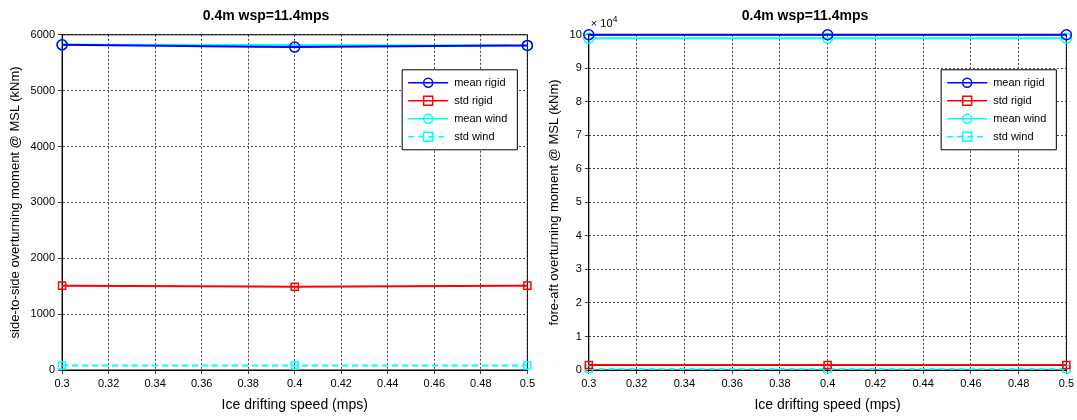  I want to click on y-tick-label: 10, so click(575, 33).